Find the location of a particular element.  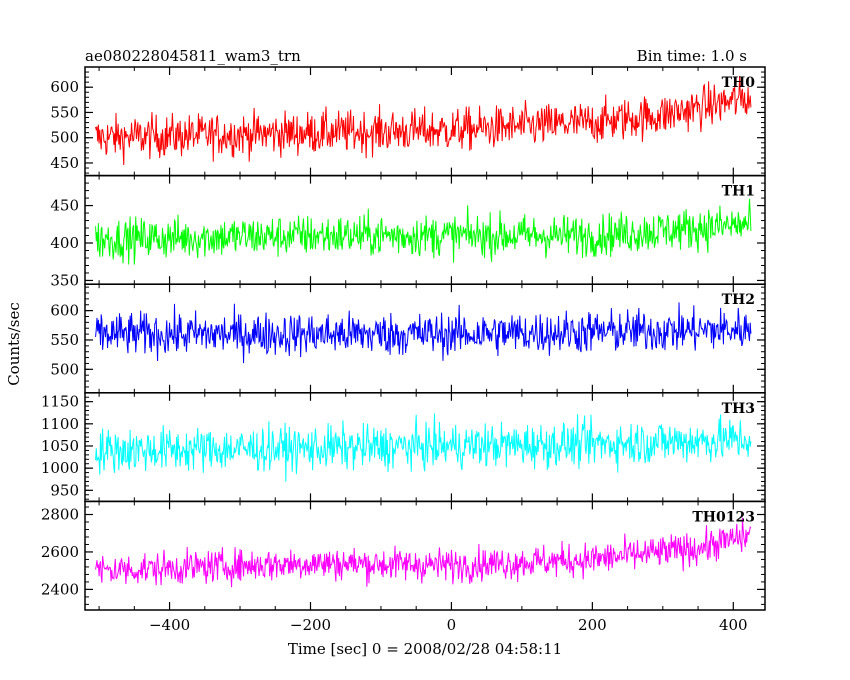

y-tick-label: 1150 is located at coordinates (60, 402).